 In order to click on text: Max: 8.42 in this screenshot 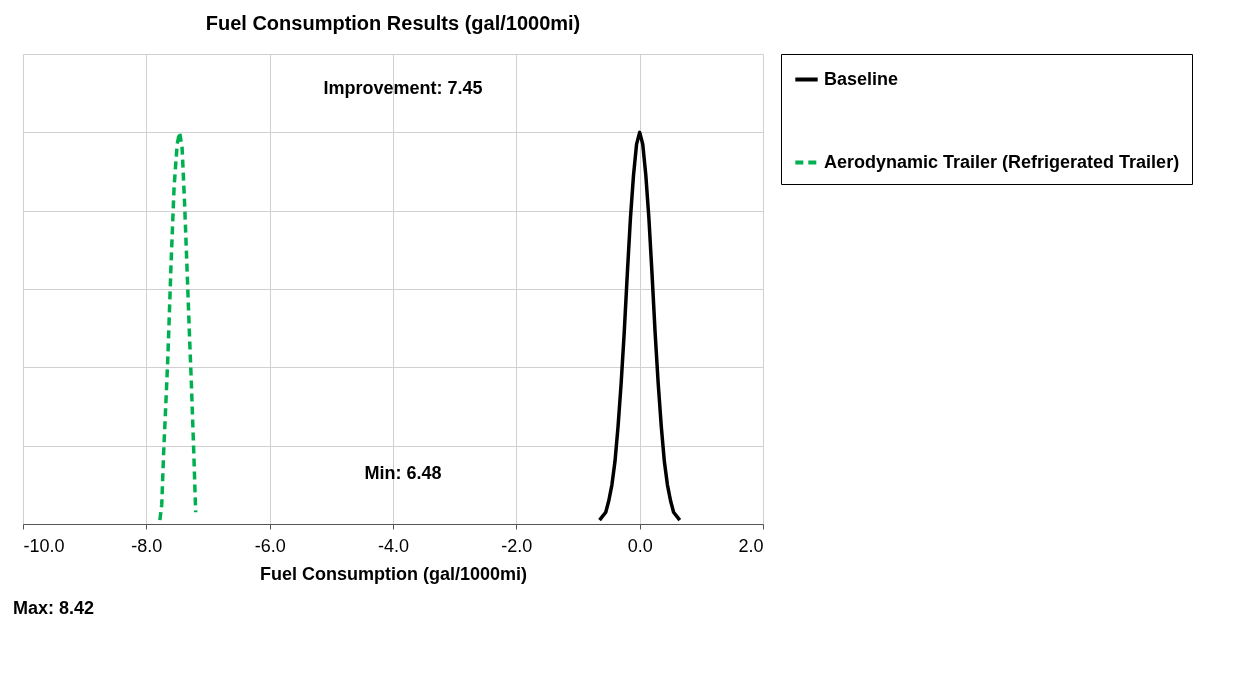, I will do `click(54, 608)`.